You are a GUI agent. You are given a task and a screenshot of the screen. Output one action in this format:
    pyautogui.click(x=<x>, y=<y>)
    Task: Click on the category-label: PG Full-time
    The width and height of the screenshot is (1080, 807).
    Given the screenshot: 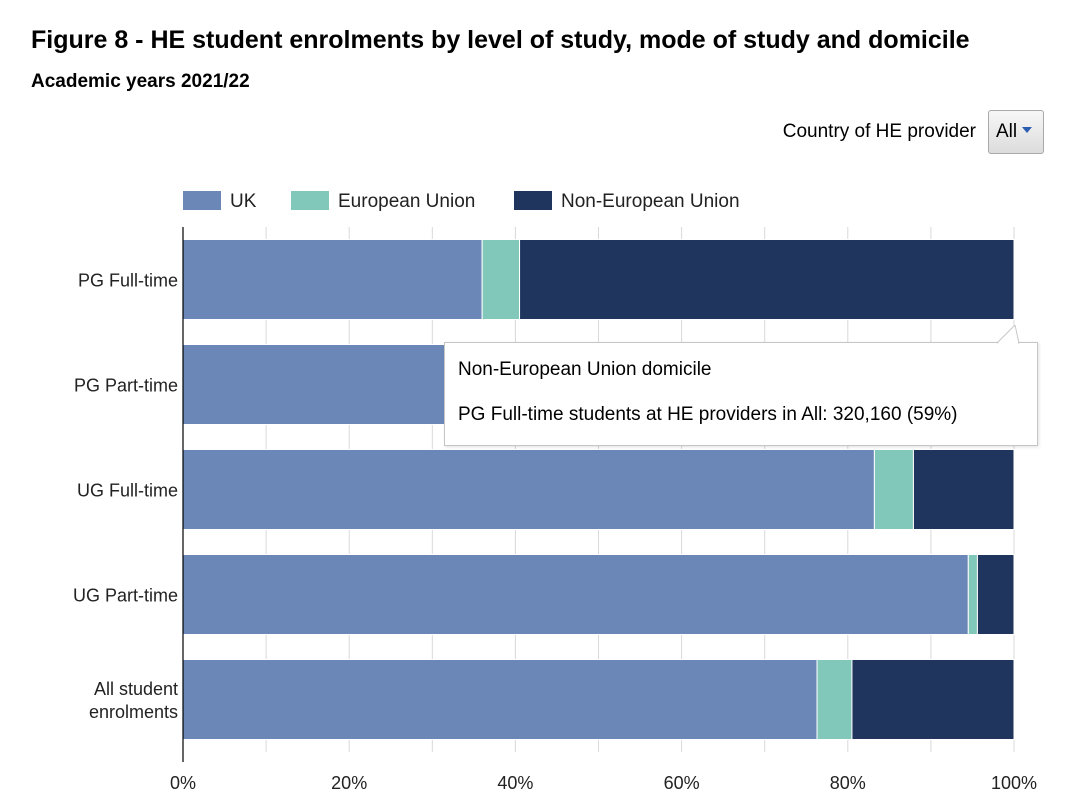 What is the action you would take?
    pyautogui.click(x=128, y=281)
    